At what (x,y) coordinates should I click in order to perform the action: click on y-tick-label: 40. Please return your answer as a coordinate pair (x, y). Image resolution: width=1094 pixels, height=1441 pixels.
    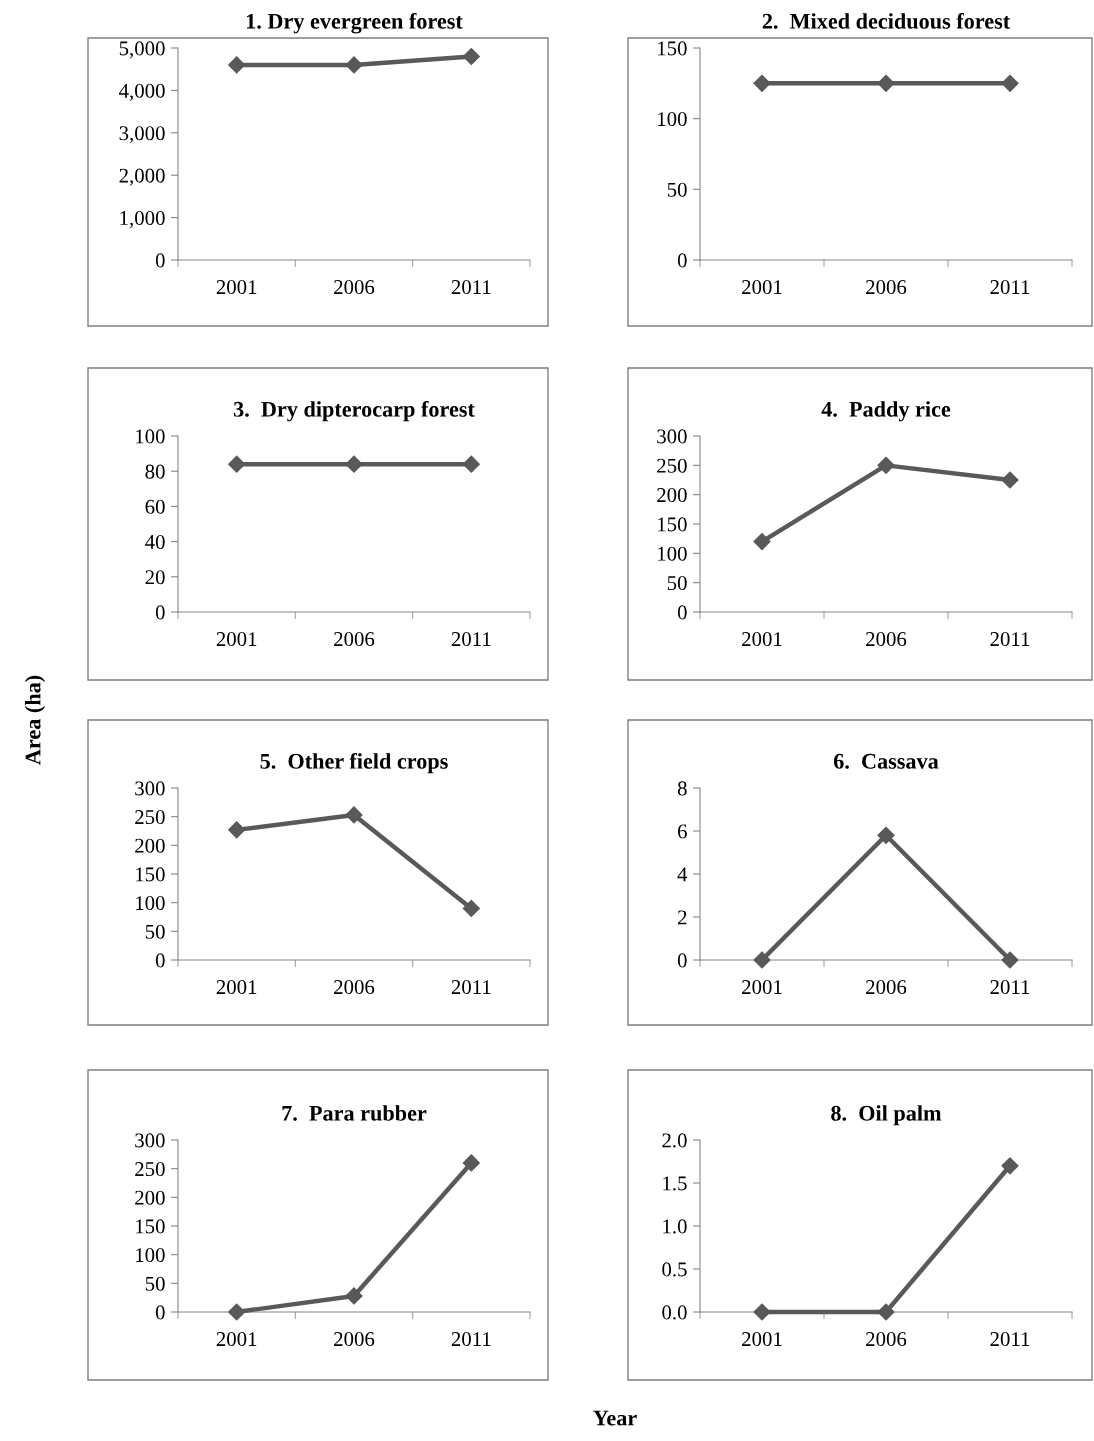
    Looking at the image, I should click on (155, 542).